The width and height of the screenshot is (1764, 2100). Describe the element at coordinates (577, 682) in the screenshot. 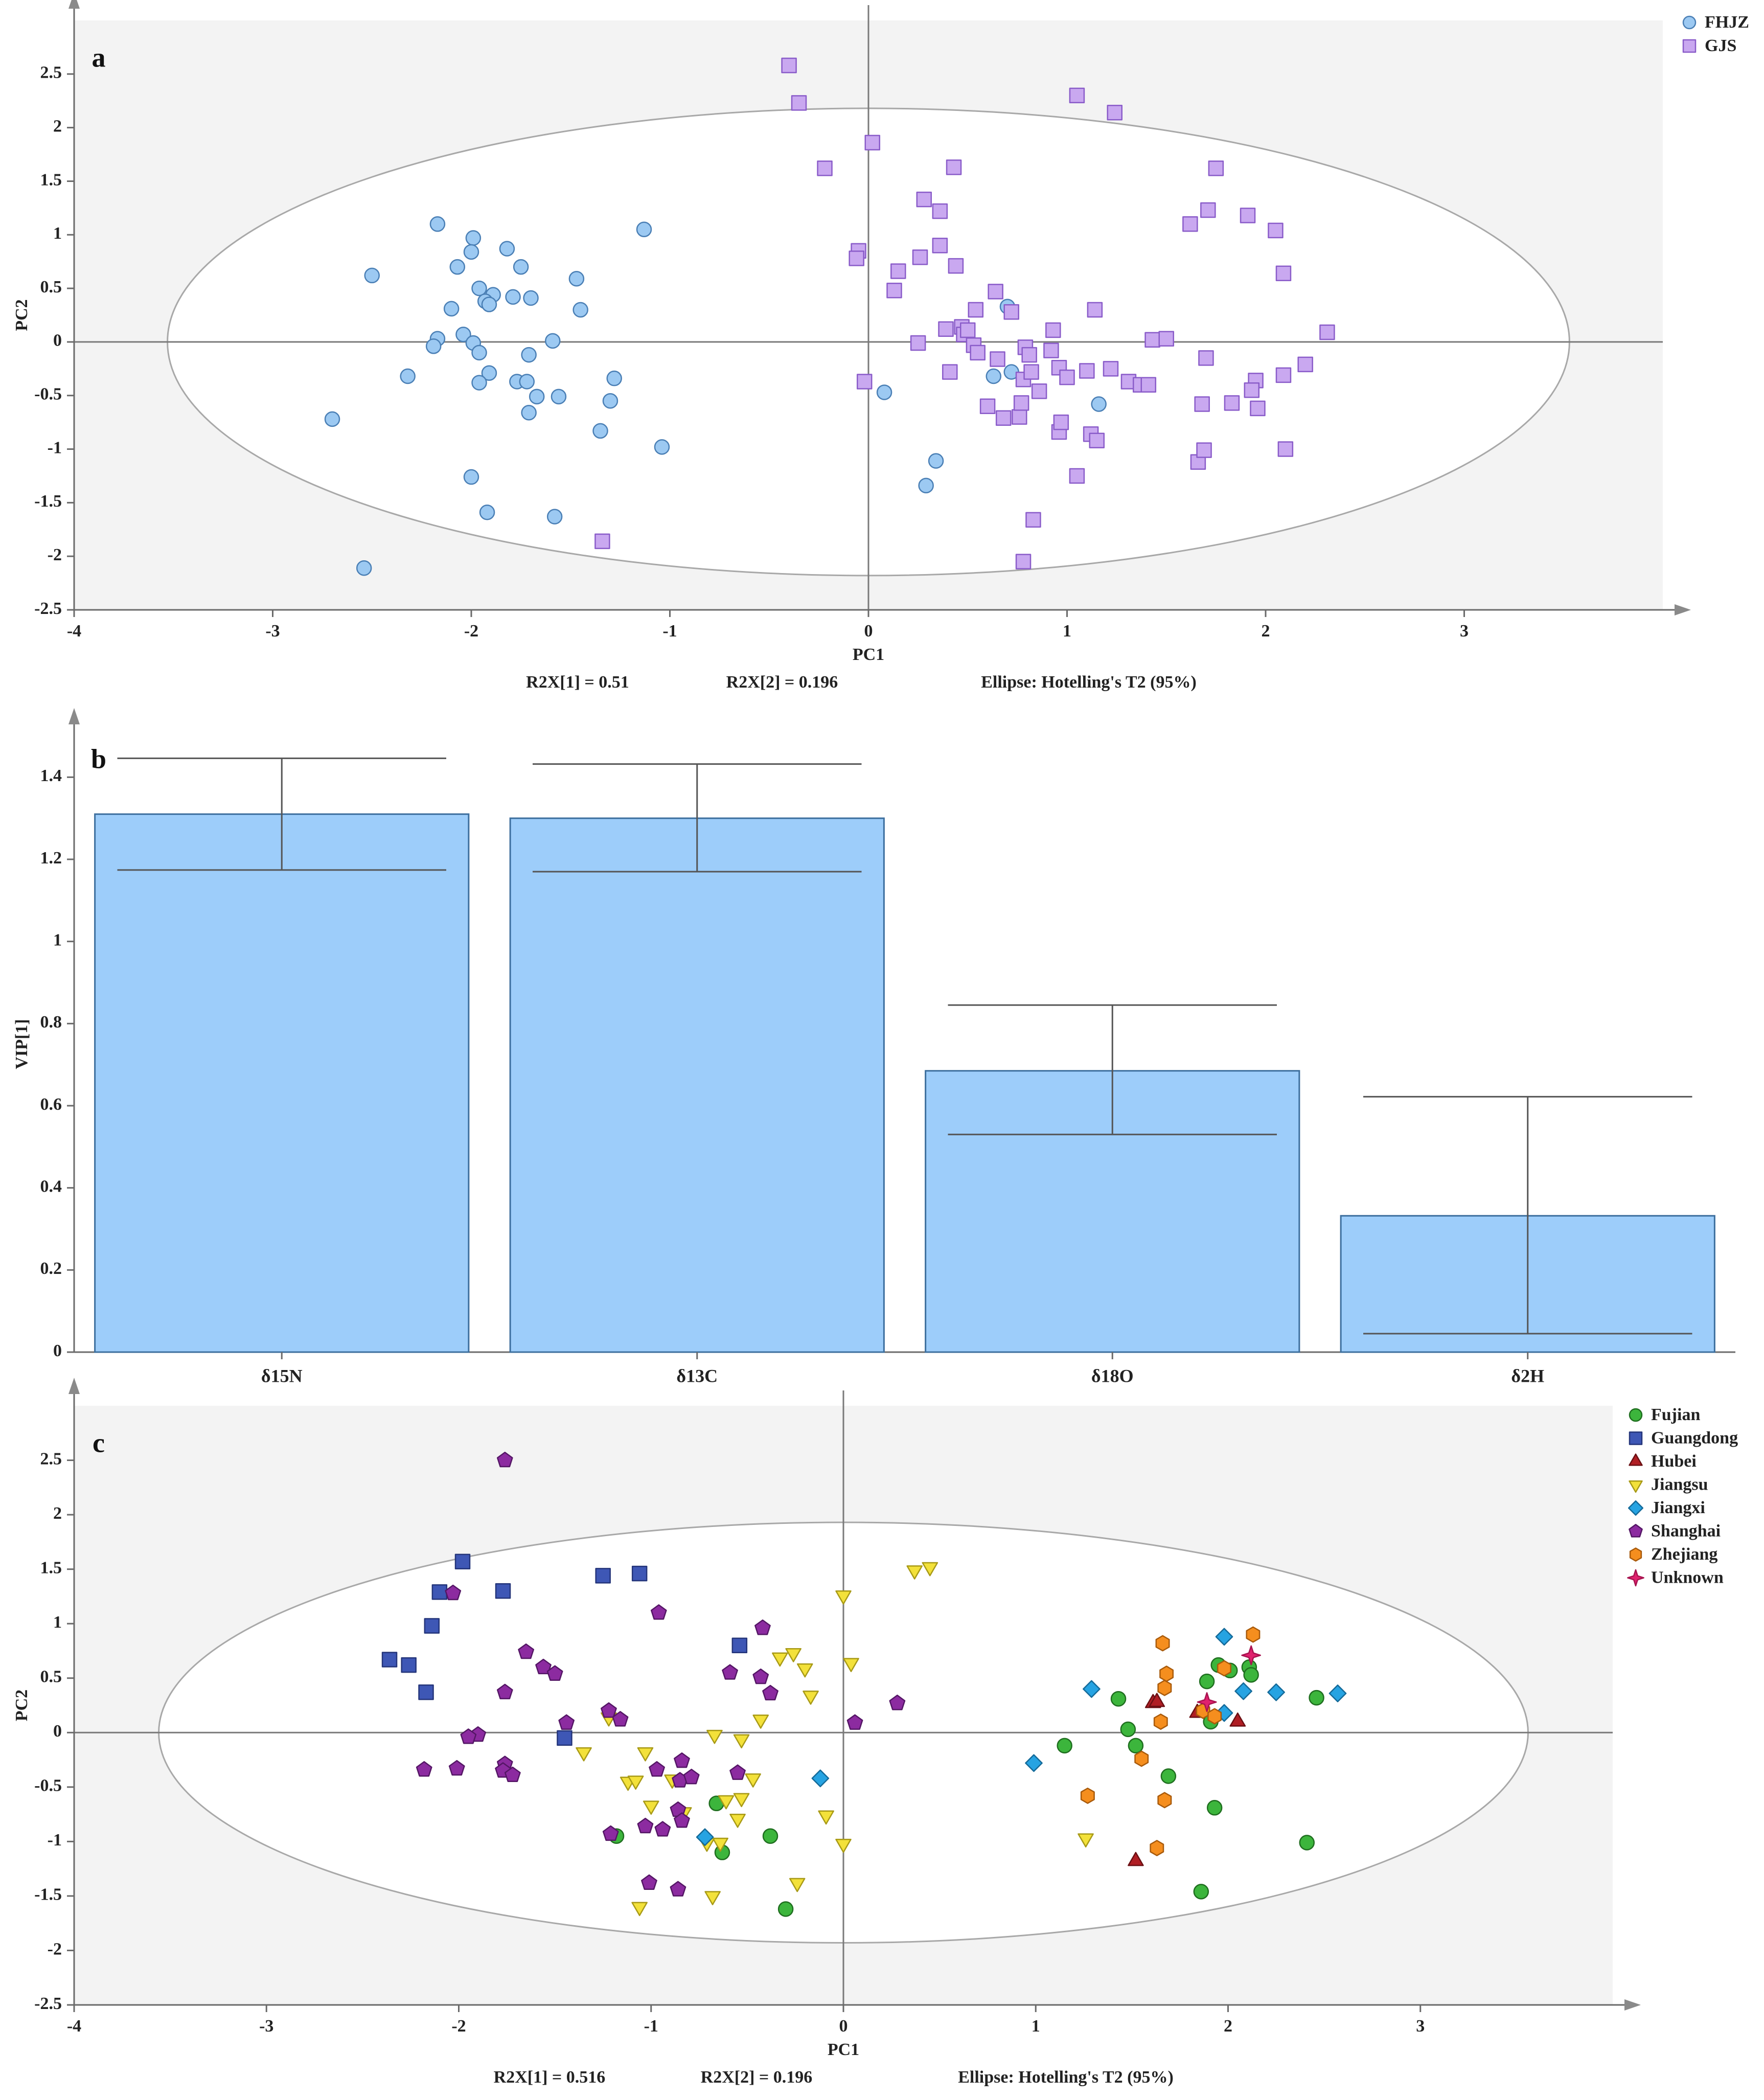

I see `footer-r2x1: R2X[1] = 0.51` at that location.